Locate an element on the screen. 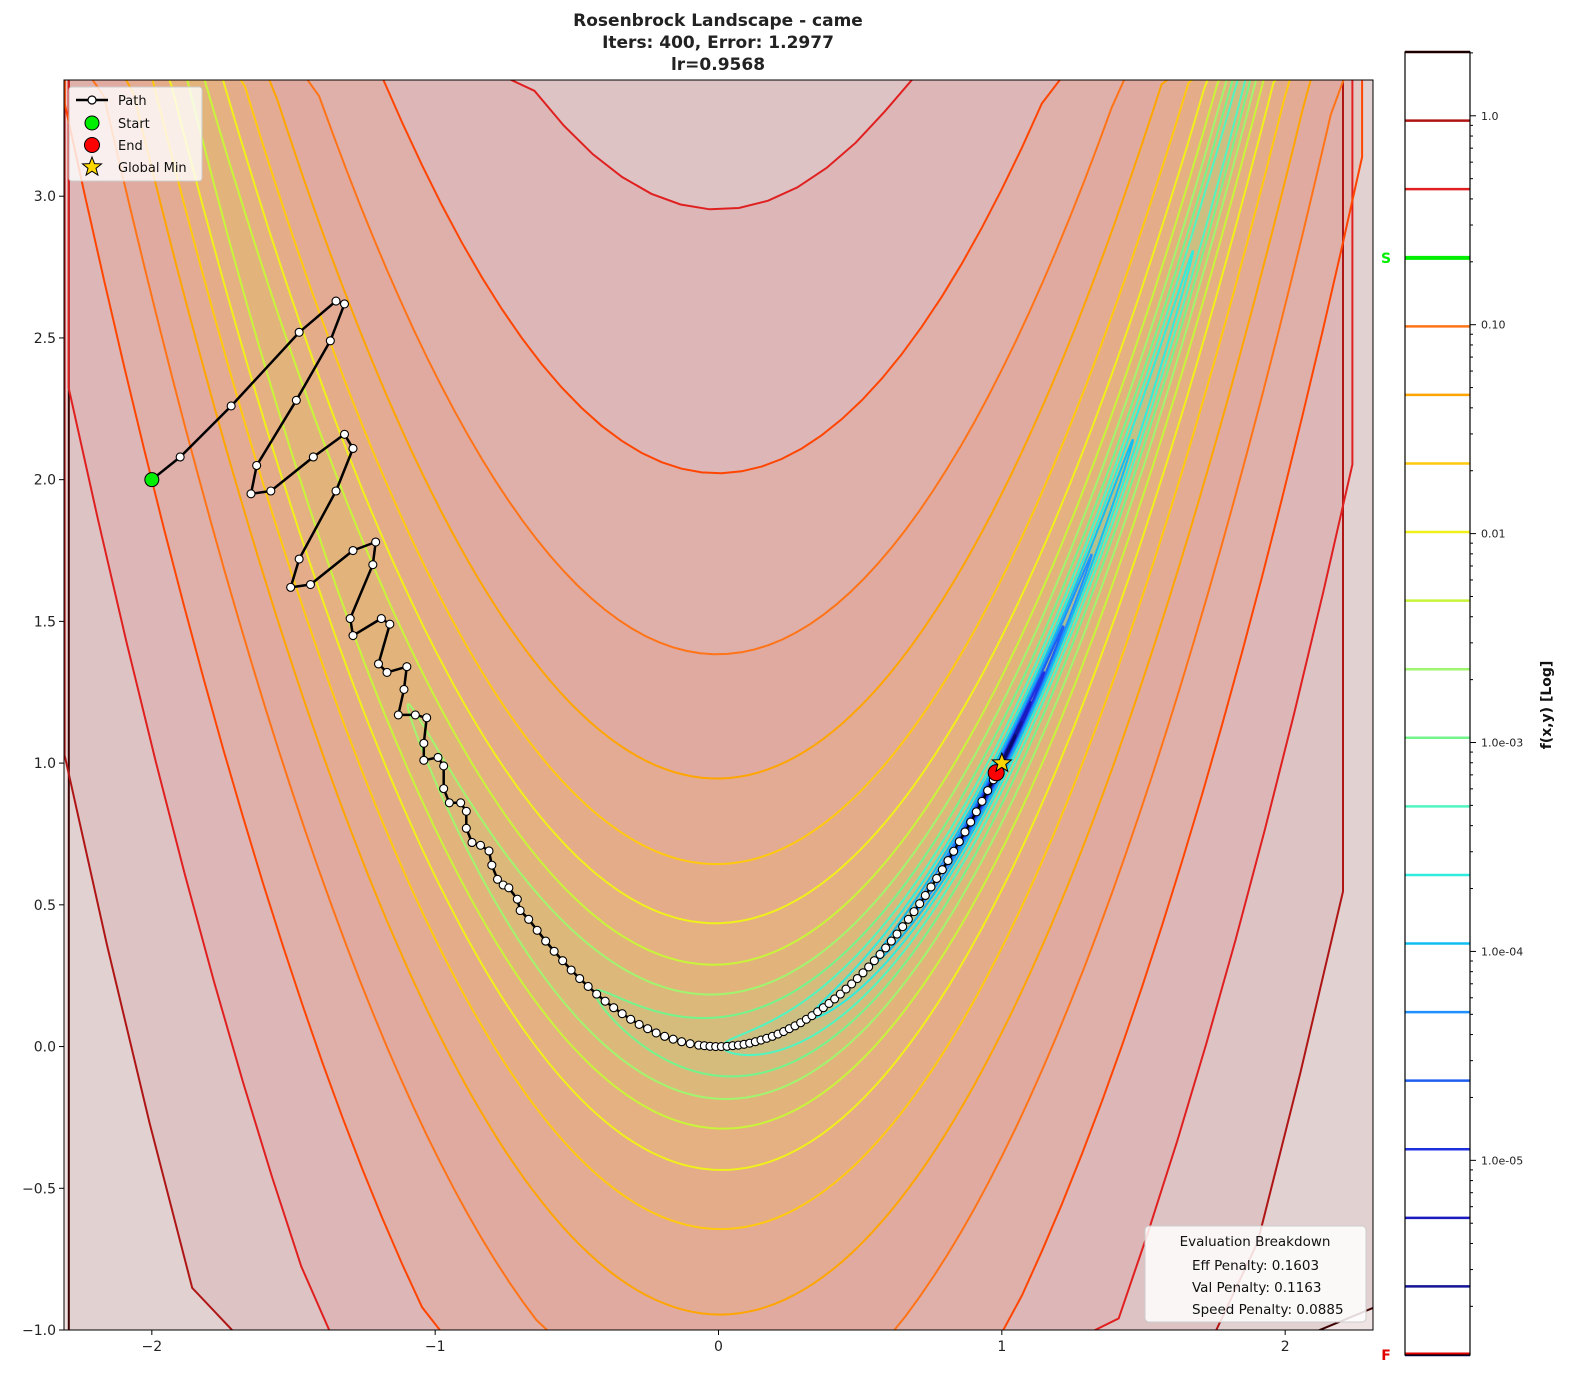 This screenshot has width=1582, height=1387. legend-start-marker is located at coordinates (92, 123).